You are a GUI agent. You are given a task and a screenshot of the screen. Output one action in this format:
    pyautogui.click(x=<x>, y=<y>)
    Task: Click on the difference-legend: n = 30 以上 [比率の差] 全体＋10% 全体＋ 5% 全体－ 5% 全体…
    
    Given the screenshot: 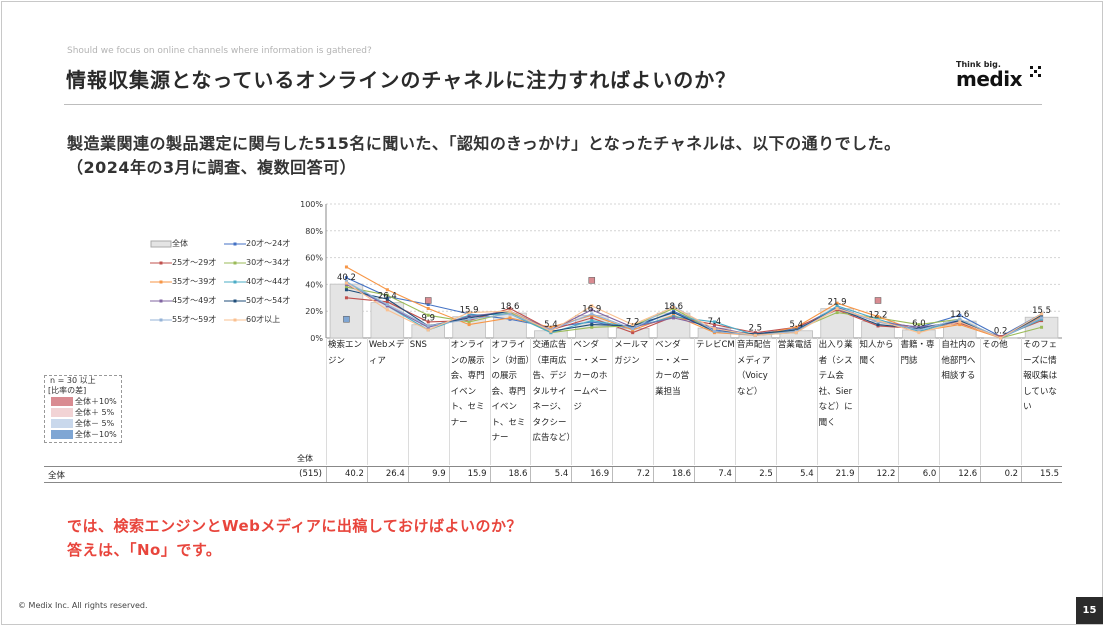 What is the action you would take?
    pyautogui.click(x=83, y=409)
    